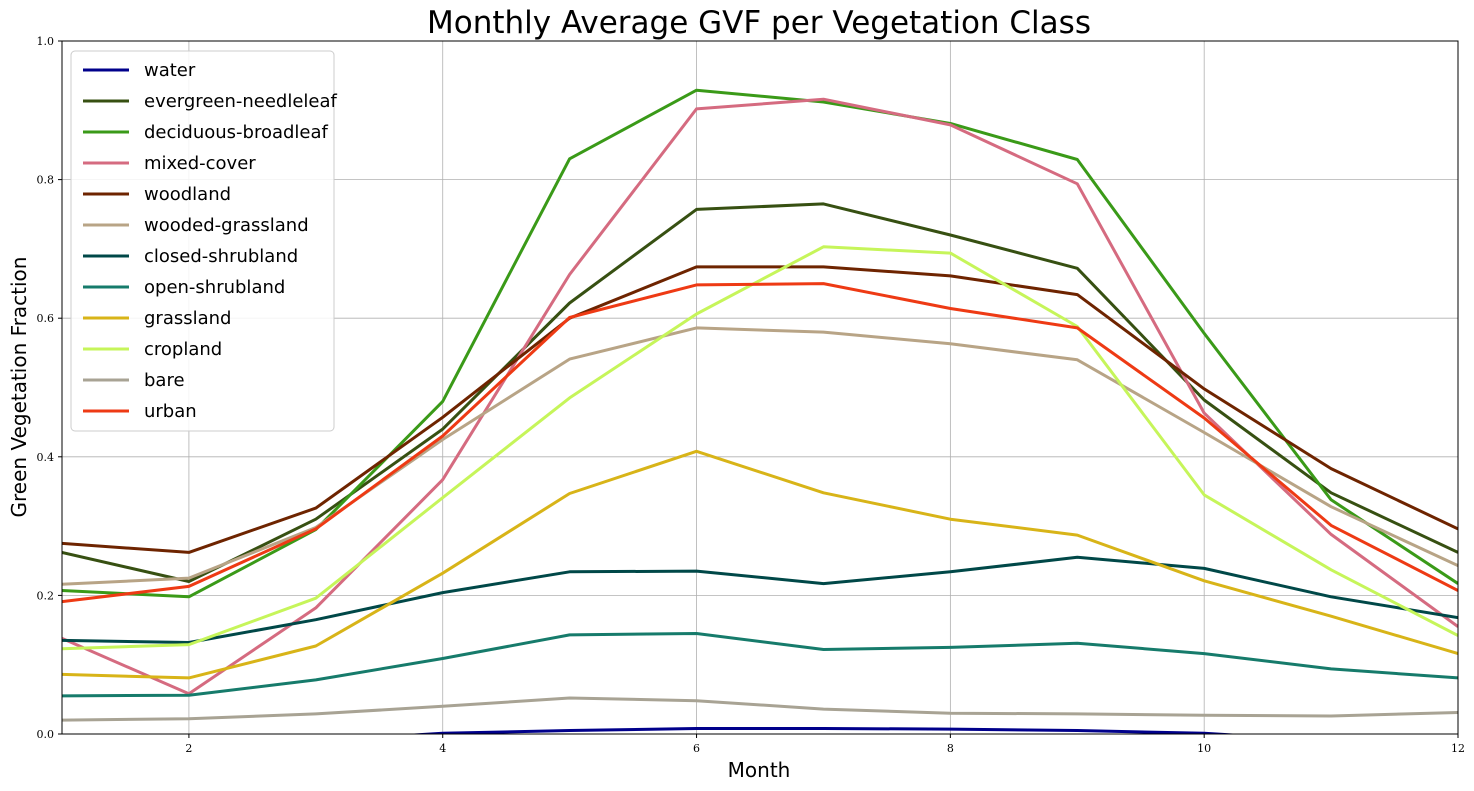 Image resolution: width=1474 pixels, height=791 pixels. I want to click on legend-label: deciduous-broadleaf, so click(236, 132).